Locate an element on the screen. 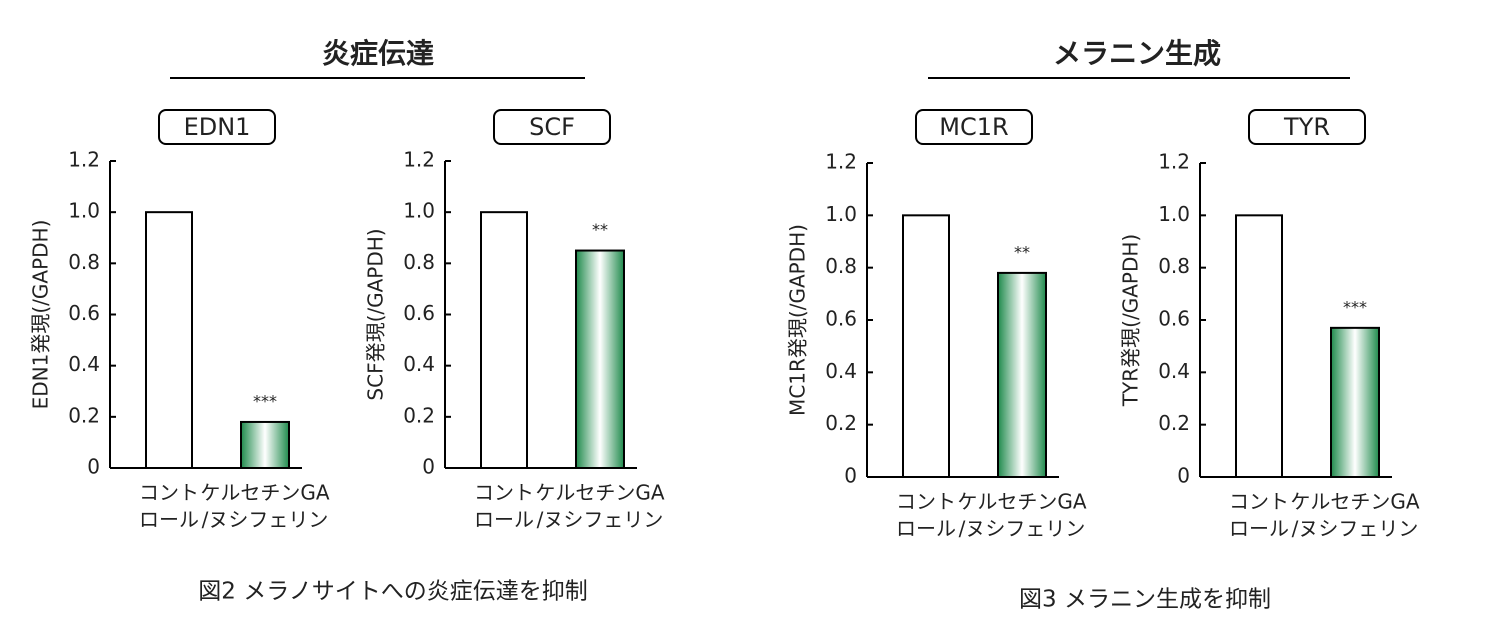  panel-title: SCF is located at coordinates (552, 127).